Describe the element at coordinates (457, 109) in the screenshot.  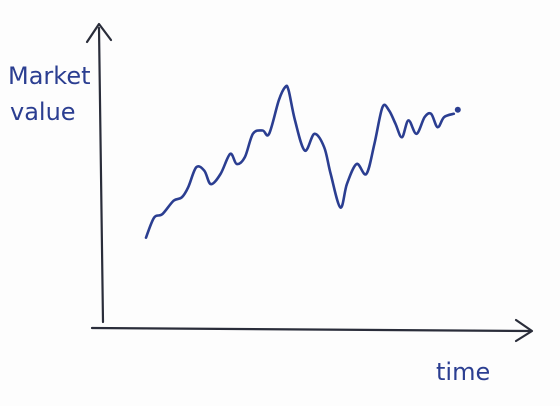
I see `series-end-point` at that location.